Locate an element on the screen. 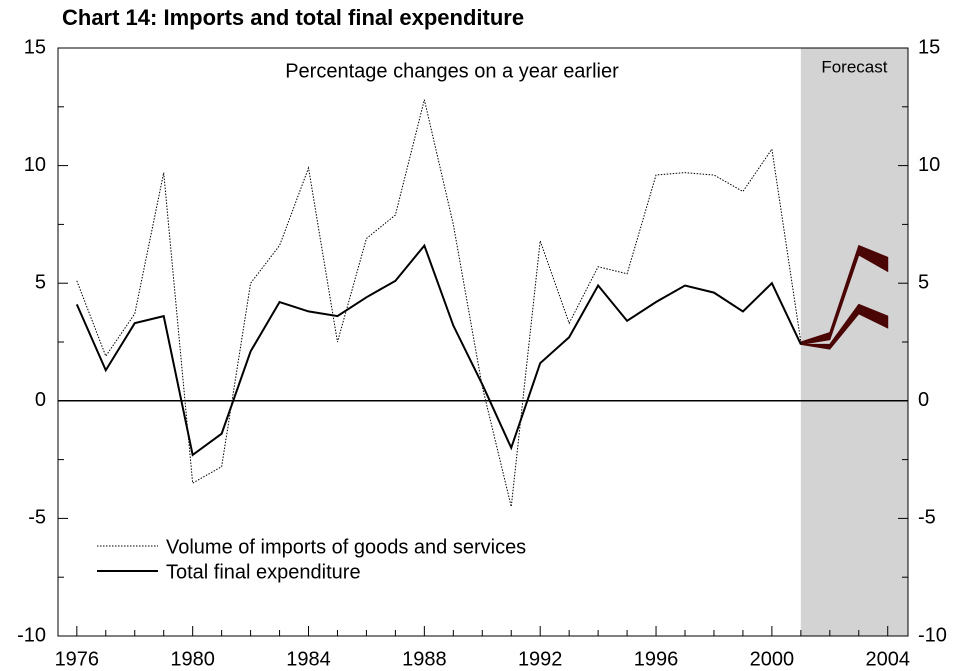 The image size is (959, 671). y-tick-label: 0 is located at coordinates (40, 400).